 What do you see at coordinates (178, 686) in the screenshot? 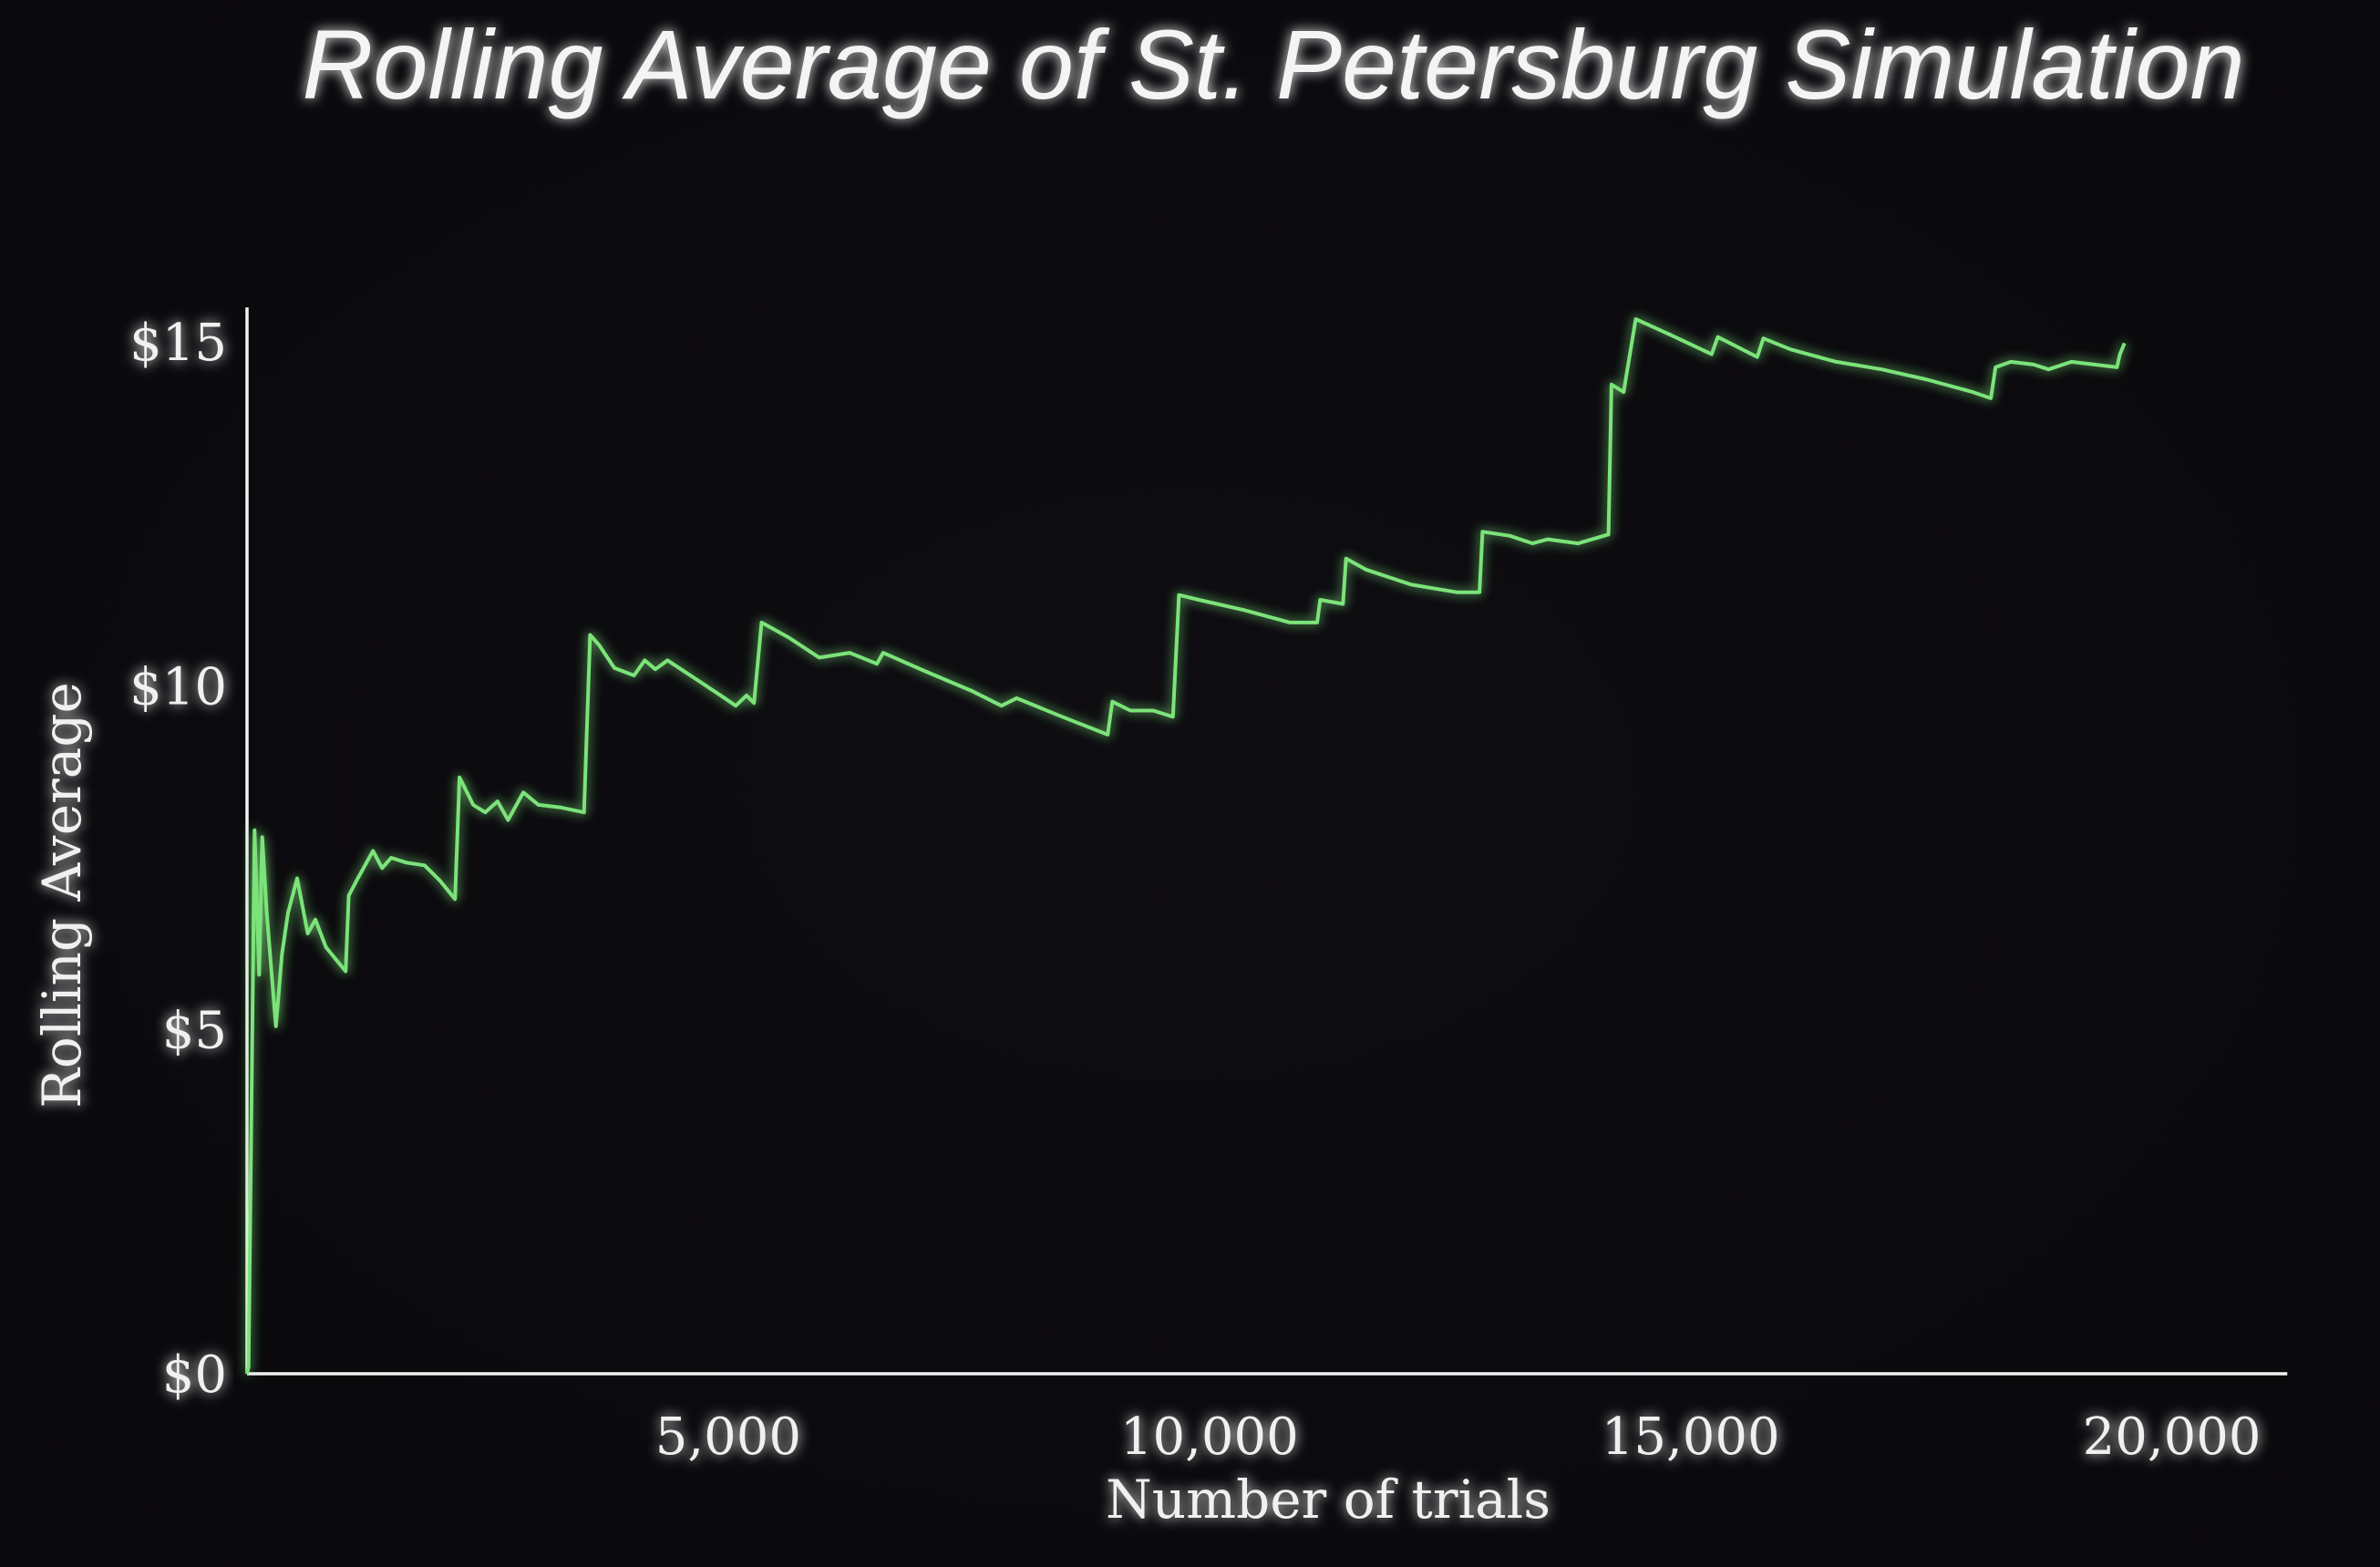
I see `y-tick-label: $10` at bounding box center [178, 686].